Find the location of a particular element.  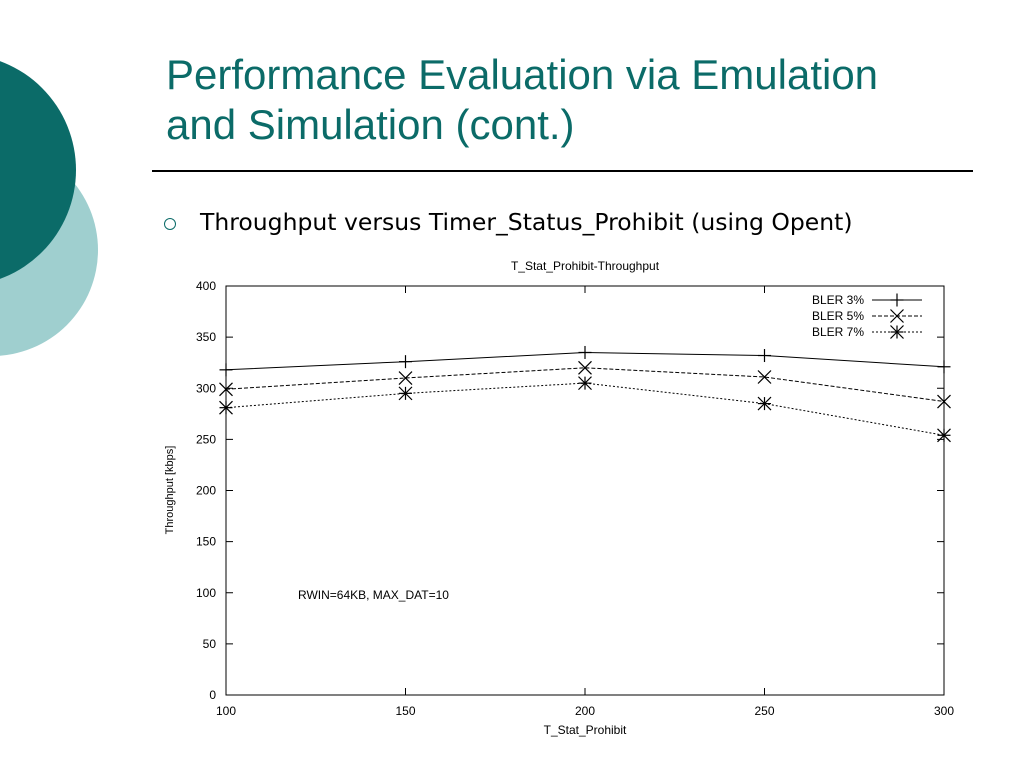

y-tick-label: 100 is located at coordinates (206, 593).